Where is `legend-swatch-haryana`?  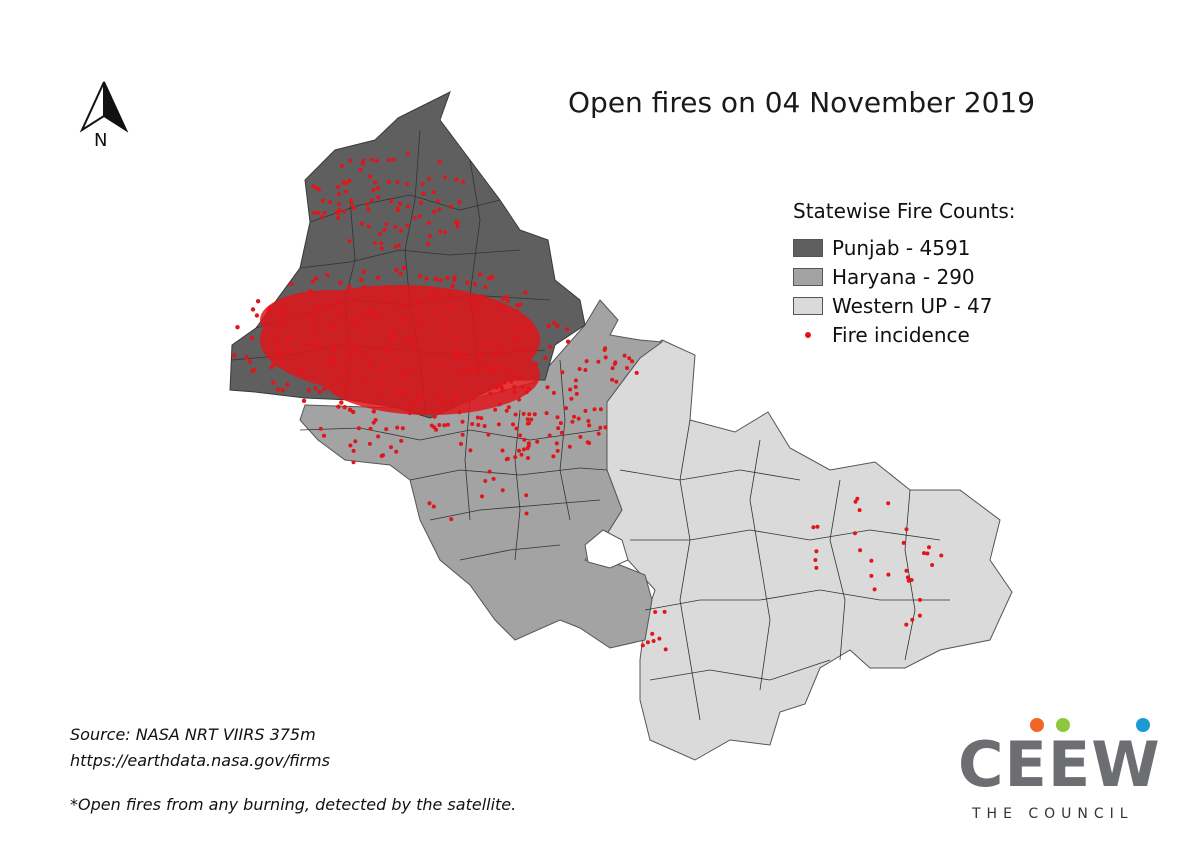 legend-swatch-haryana is located at coordinates (808, 276).